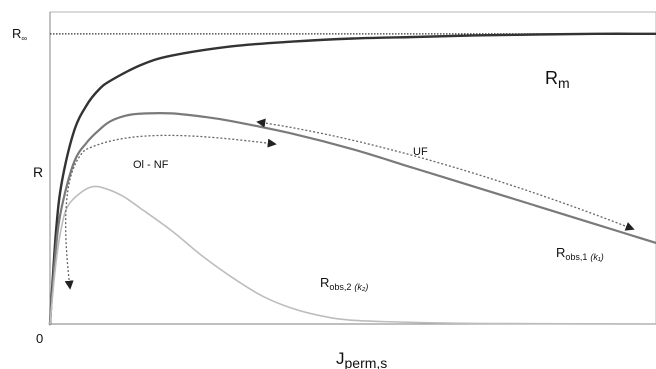  I want to click on series-label-rm: Rm, so click(557, 79).